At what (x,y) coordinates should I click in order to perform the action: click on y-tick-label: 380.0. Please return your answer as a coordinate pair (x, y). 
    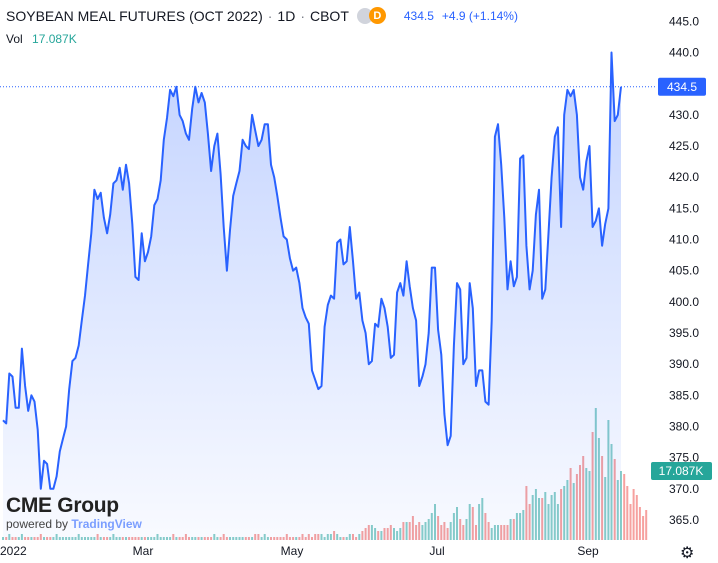
    Looking at the image, I should click on (684, 427).